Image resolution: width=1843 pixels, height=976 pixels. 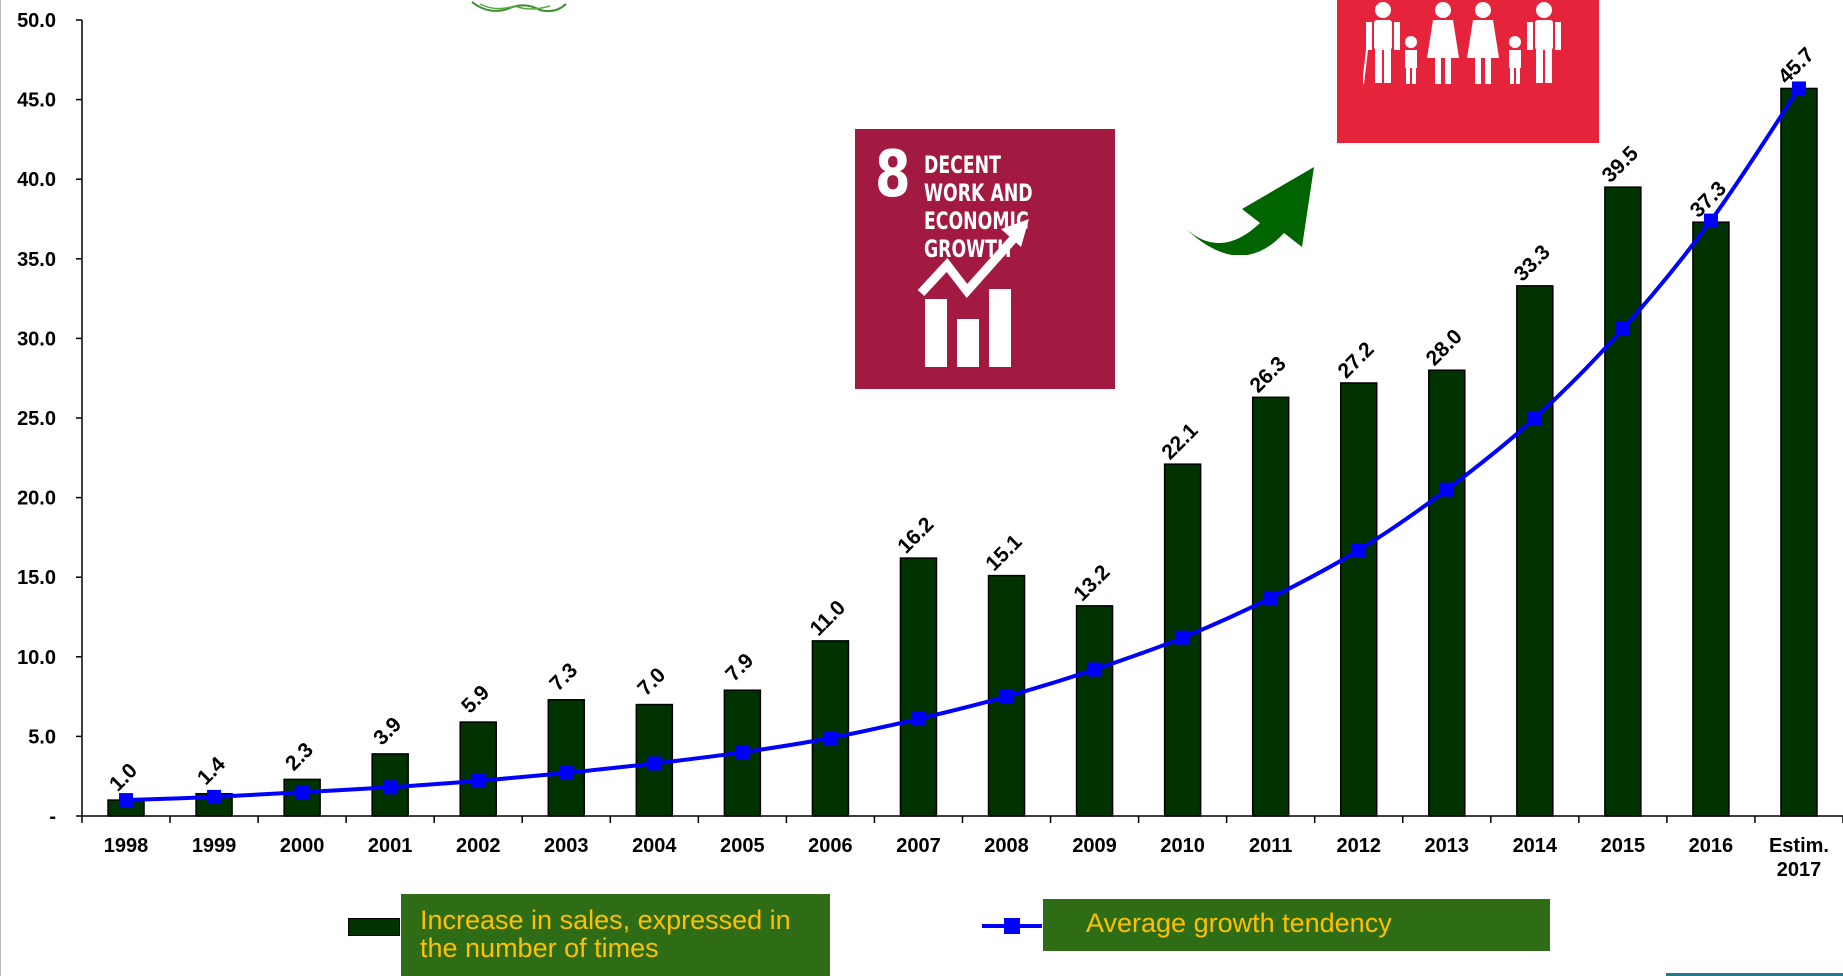 What do you see at coordinates (1091, 583) in the screenshot?
I see `bar-data-label: 13.2` at bounding box center [1091, 583].